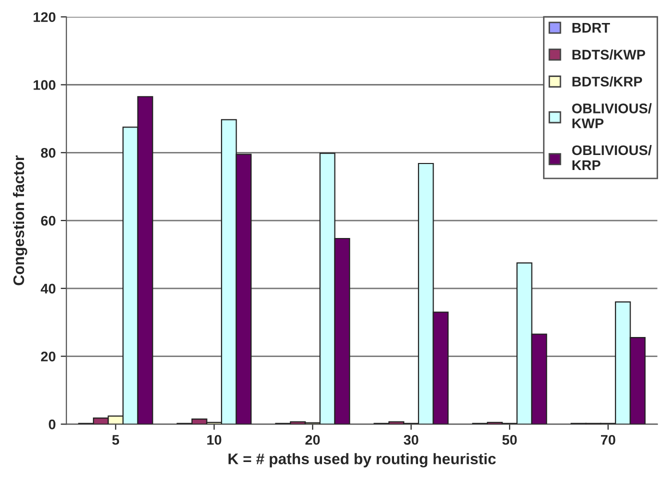 The height and width of the screenshot is (482, 664). I want to click on legend-label: OBLIVIOUS/ KWP, so click(612, 115).